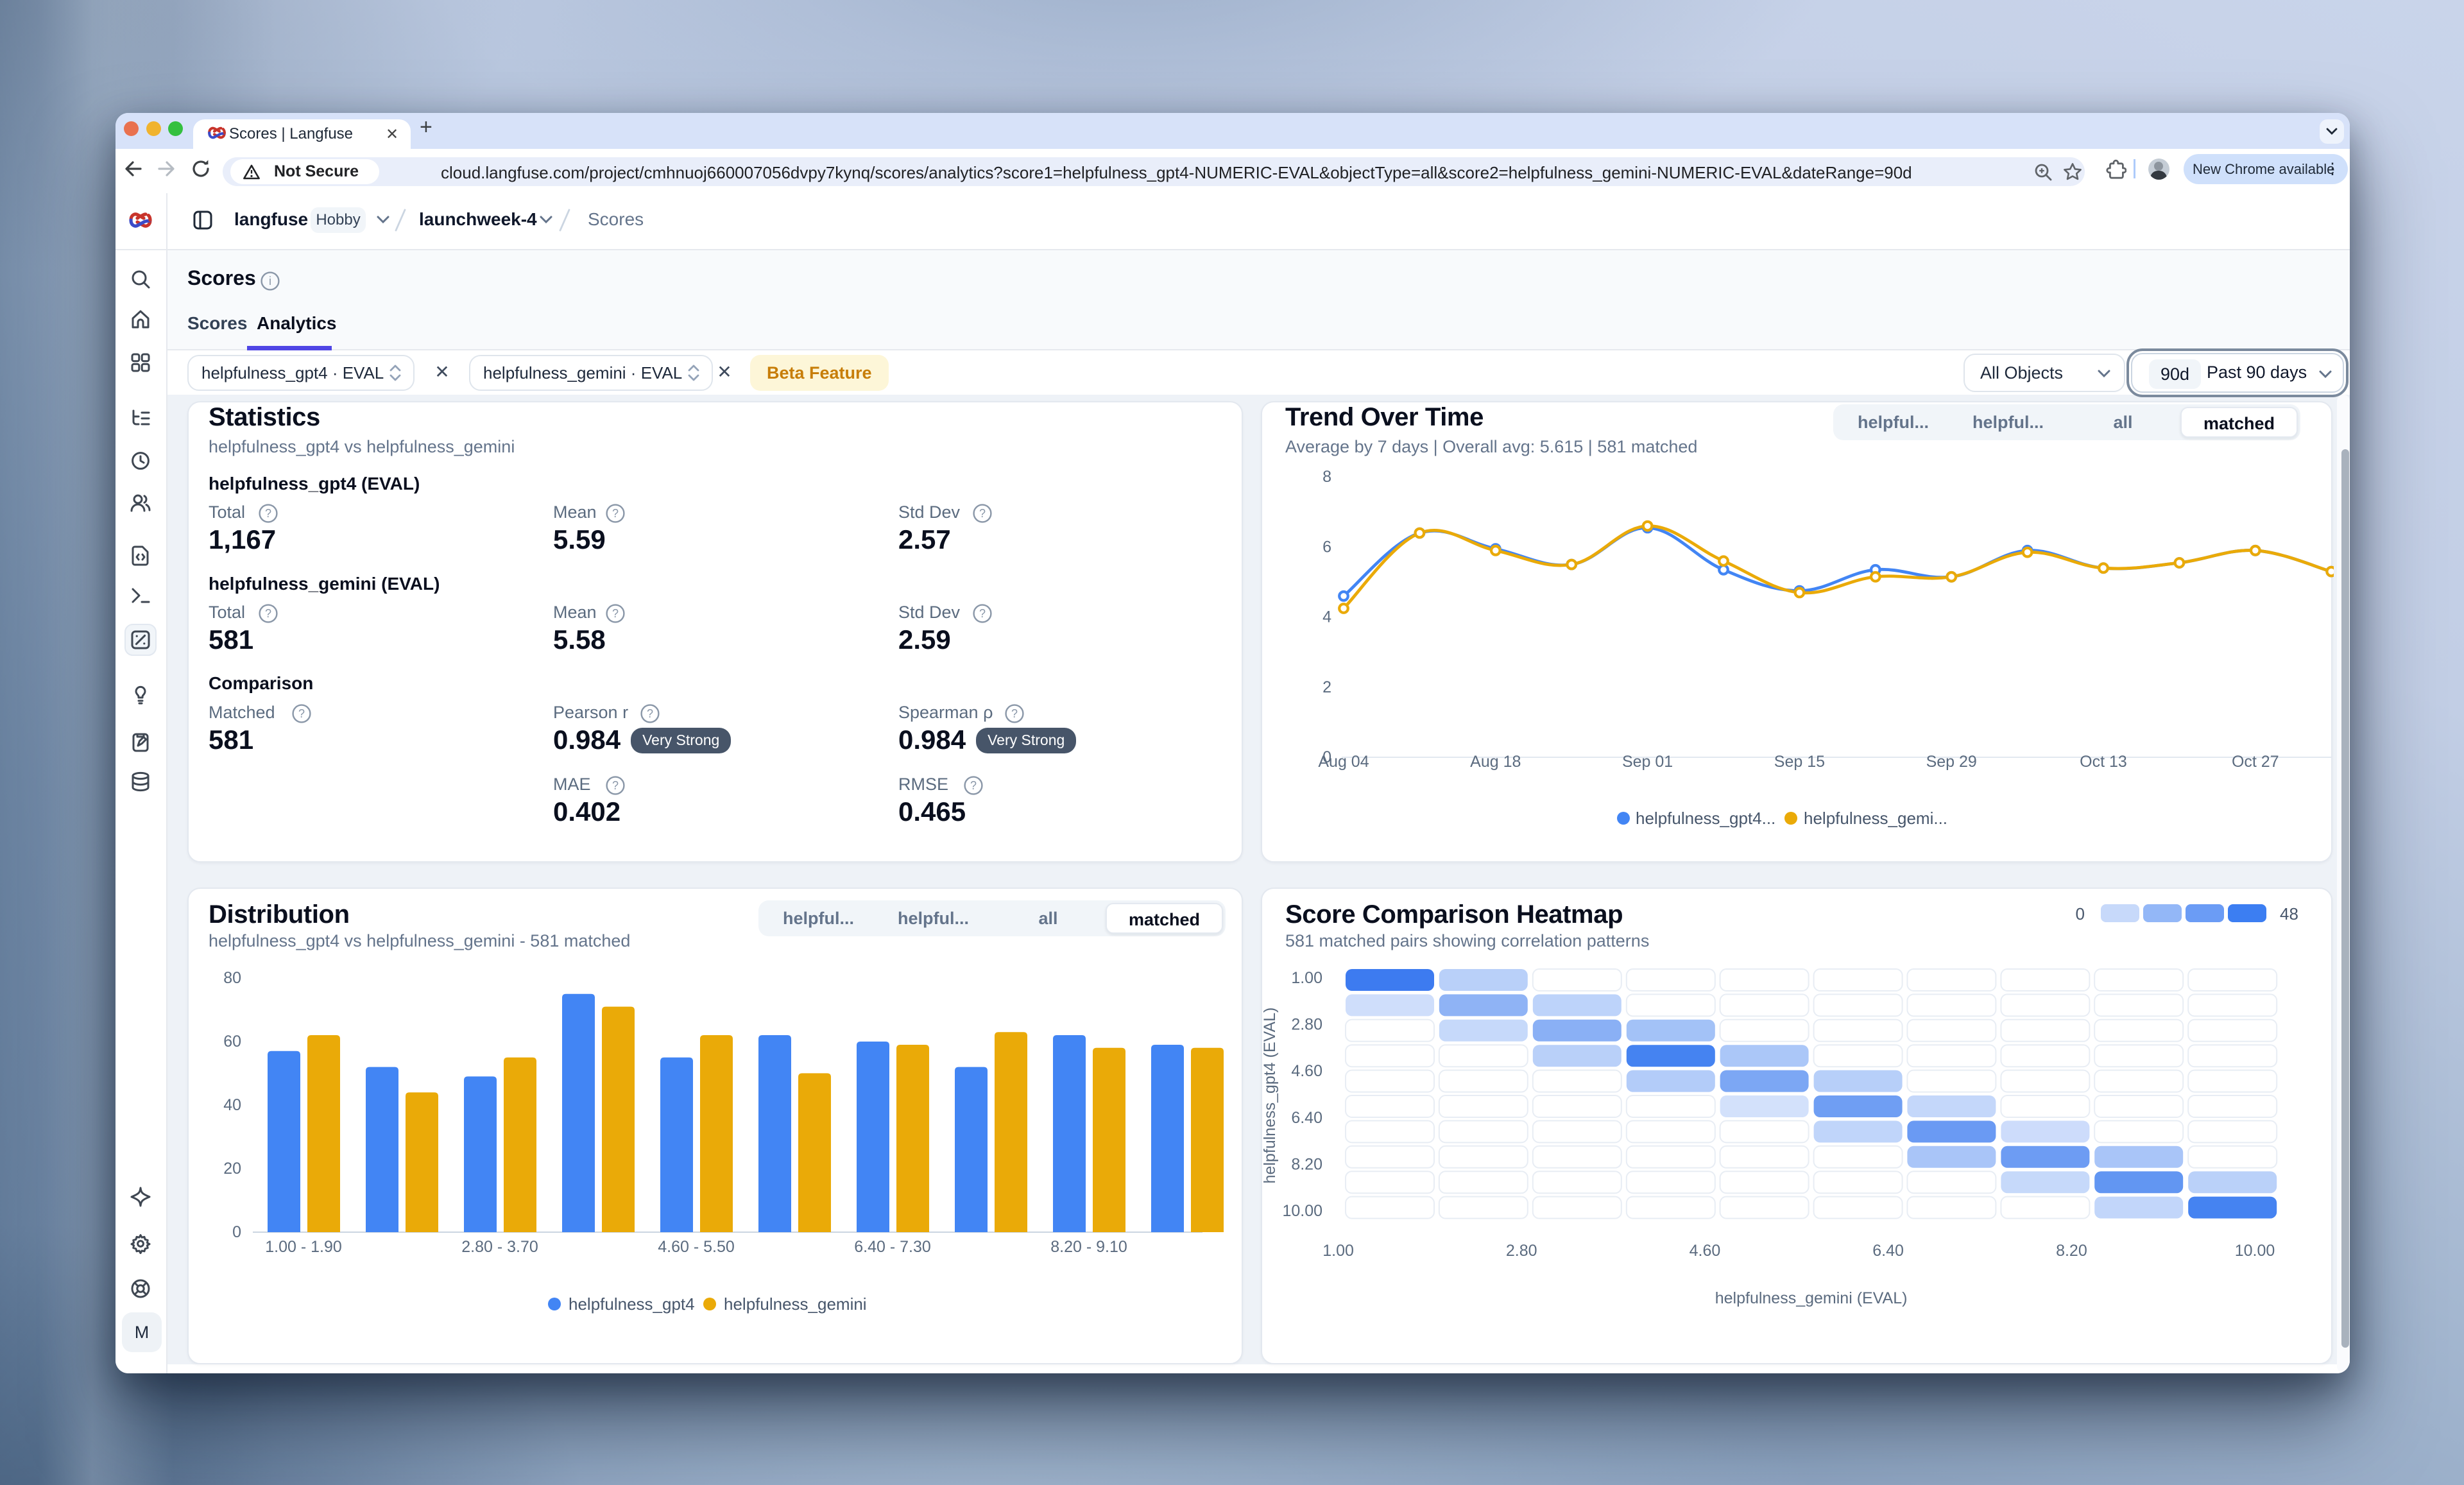 Image resolution: width=2464 pixels, height=1485 pixels. Describe the element at coordinates (2255, 762) in the screenshot. I see `svg-text: Oct 27` at that location.